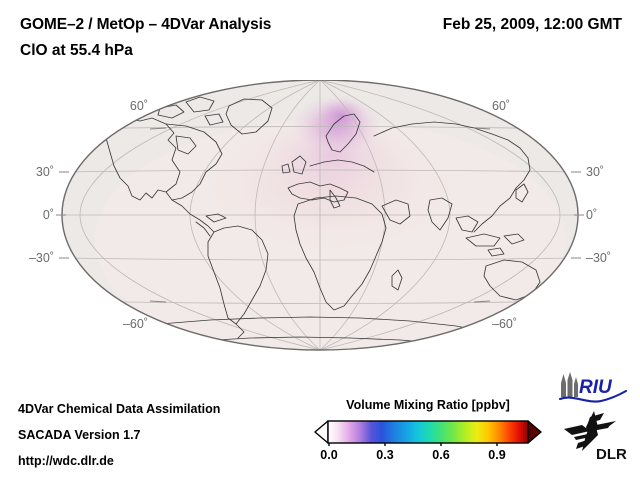 The height and width of the screenshot is (480, 640). Describe the element at coordinates (329, 455) in the screenshot. I see `colorbar-tick-0: 0.0` at that location.